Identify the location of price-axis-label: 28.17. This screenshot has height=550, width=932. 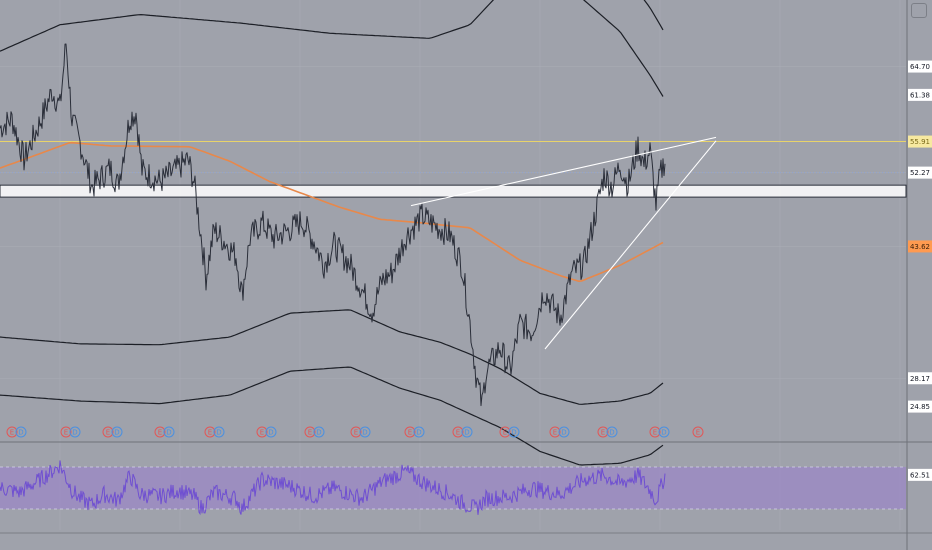
(920, 379).